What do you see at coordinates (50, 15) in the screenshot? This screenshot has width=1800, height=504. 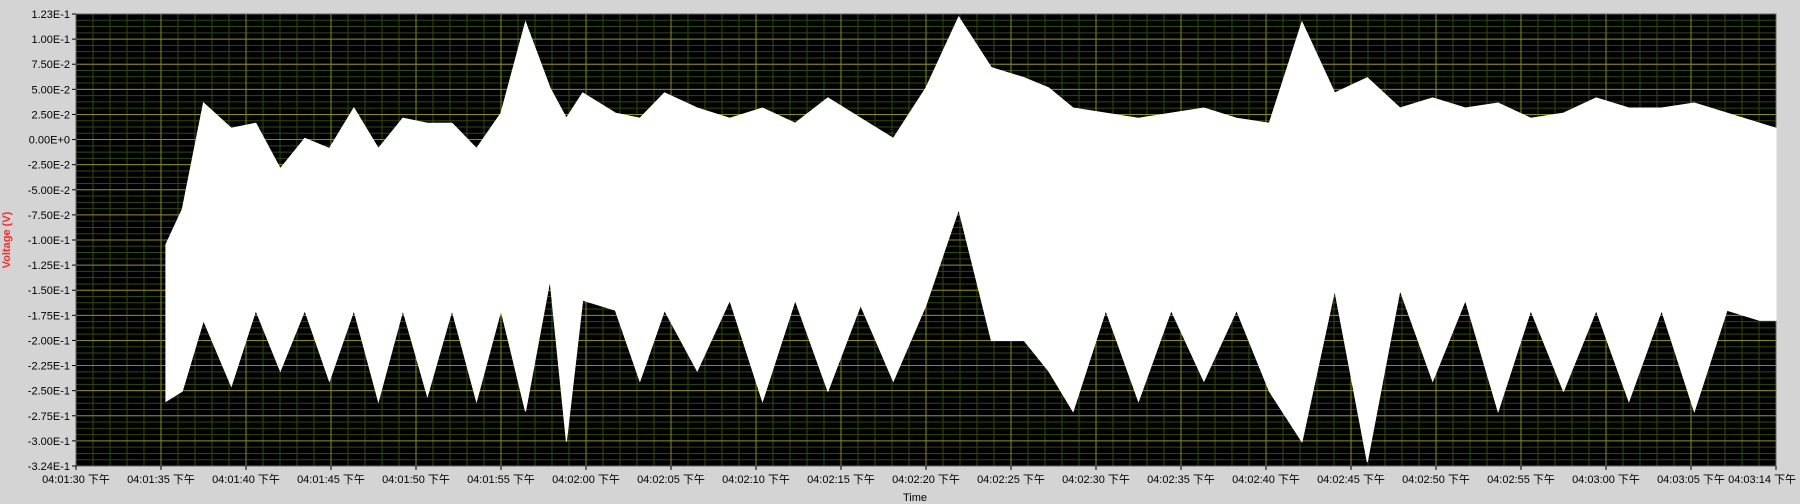 I see `y-tick-label: 1.23E-1` at bounding box center [50, 15].